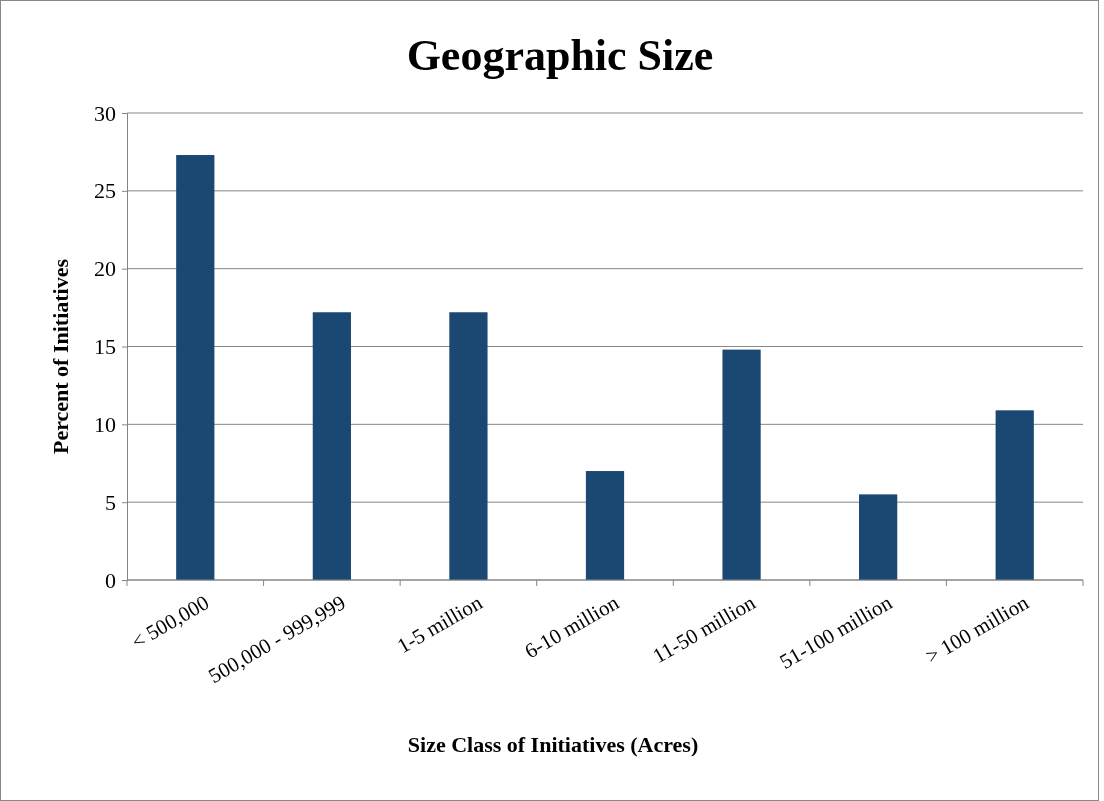 The image size is (1104, 801). Describe the element at coordinates (60, 356) in the screenshot. I see `y-axis-title: Percent of Initiatives` at that location.